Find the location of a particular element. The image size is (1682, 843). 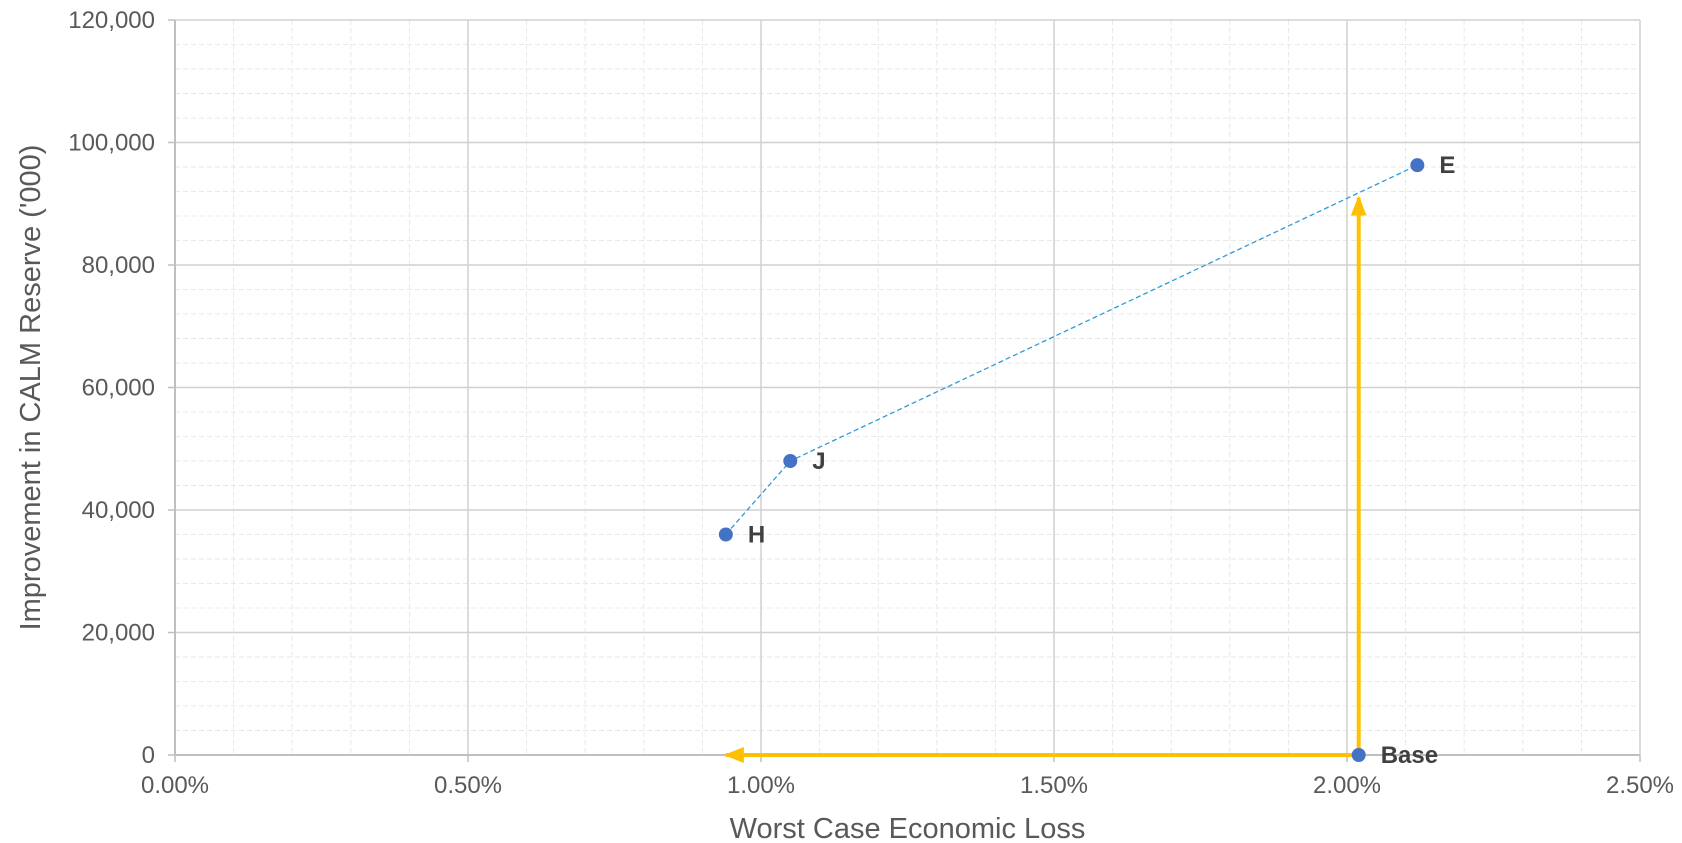

data-point-base is located at coordinates (1358, 755).